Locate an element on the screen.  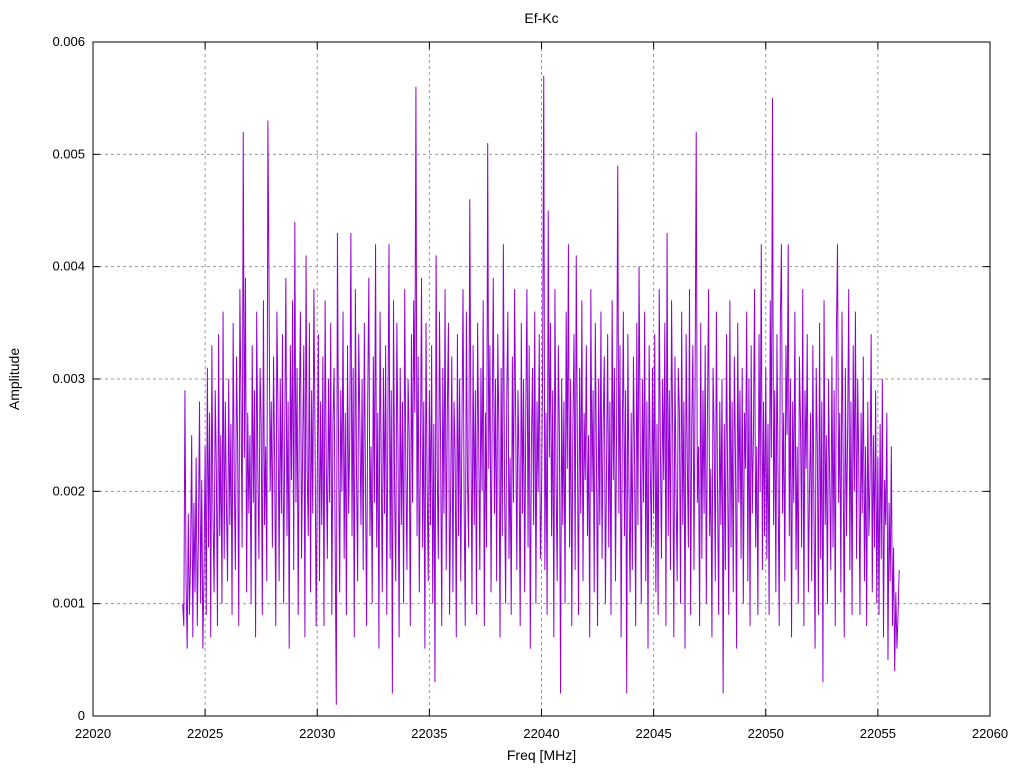
x-tick-label: 22040 is located at coordinates (541, 733).